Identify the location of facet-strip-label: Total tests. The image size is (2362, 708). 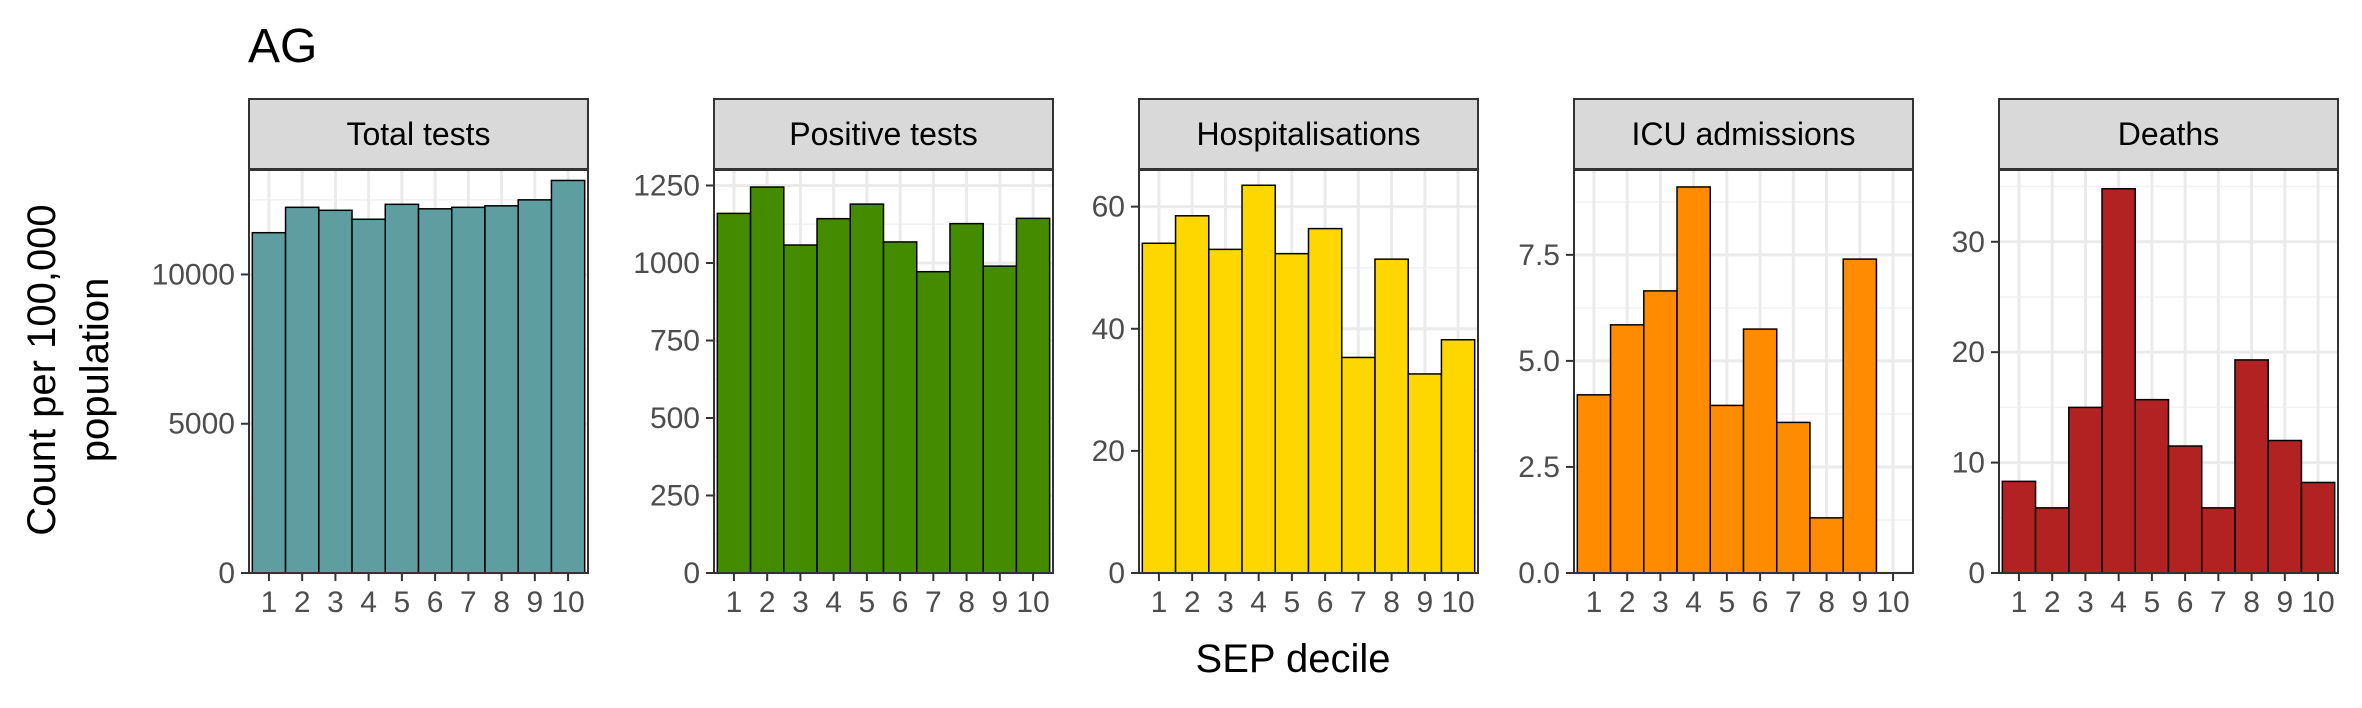
(418, 134).